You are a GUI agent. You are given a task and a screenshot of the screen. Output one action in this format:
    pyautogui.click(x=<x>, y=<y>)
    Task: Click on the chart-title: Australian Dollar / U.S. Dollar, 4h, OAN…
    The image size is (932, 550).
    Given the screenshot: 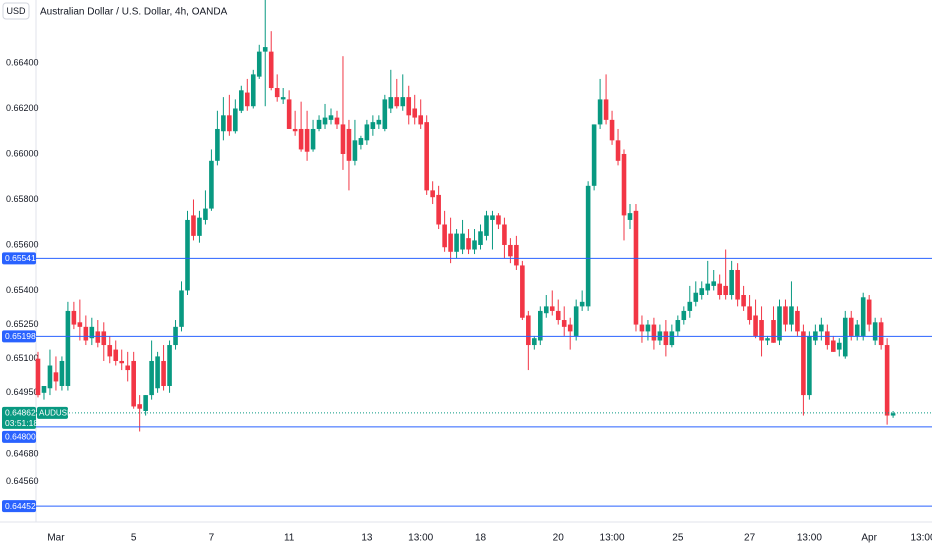 What is the action you would take?
    pyautogui.click(x=134, y=12)
    